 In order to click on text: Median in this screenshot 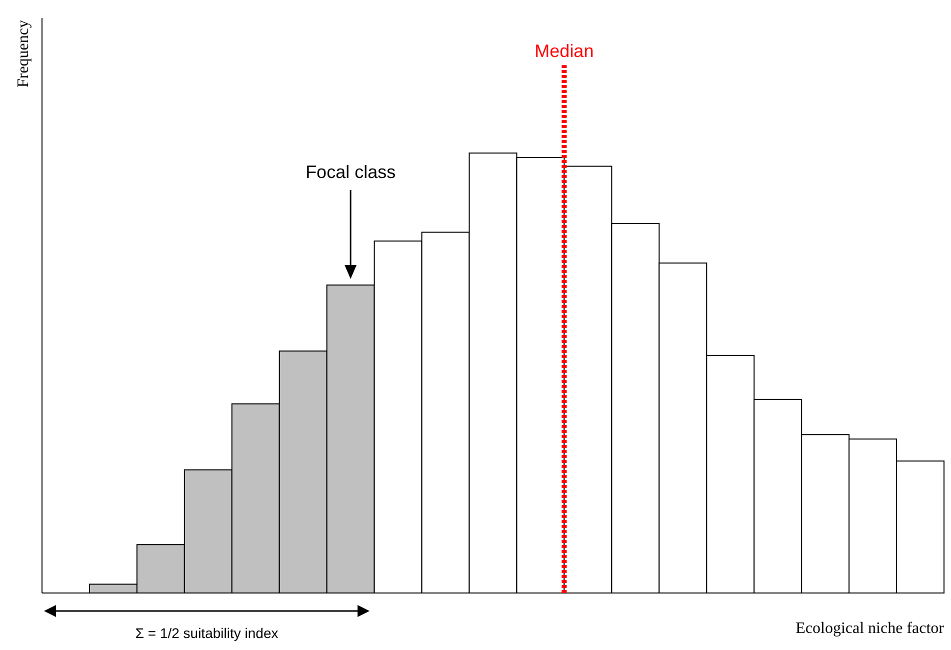, I will do `click(564, 51)`.